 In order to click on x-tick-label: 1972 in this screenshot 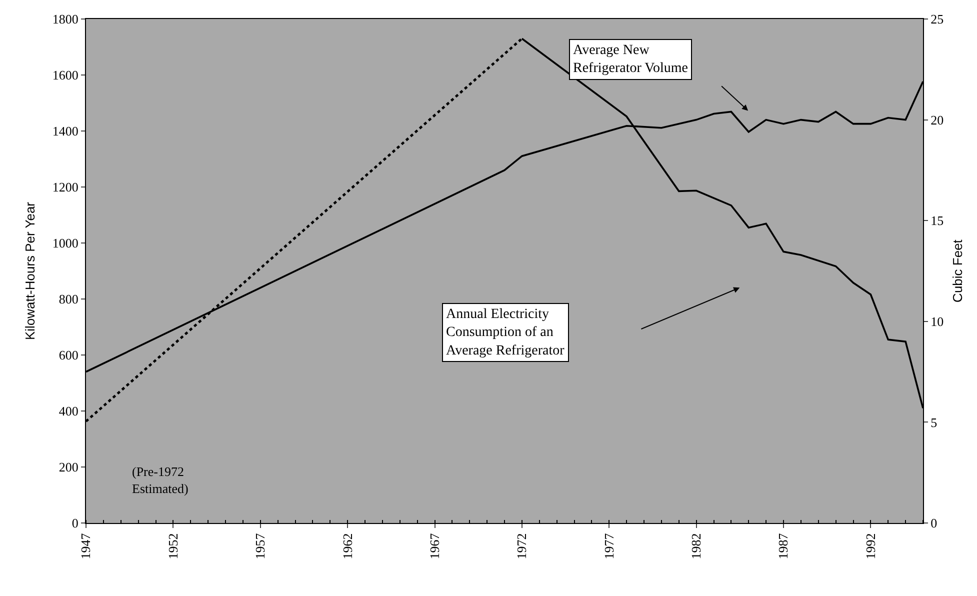, I will do `click(522, 546)`.